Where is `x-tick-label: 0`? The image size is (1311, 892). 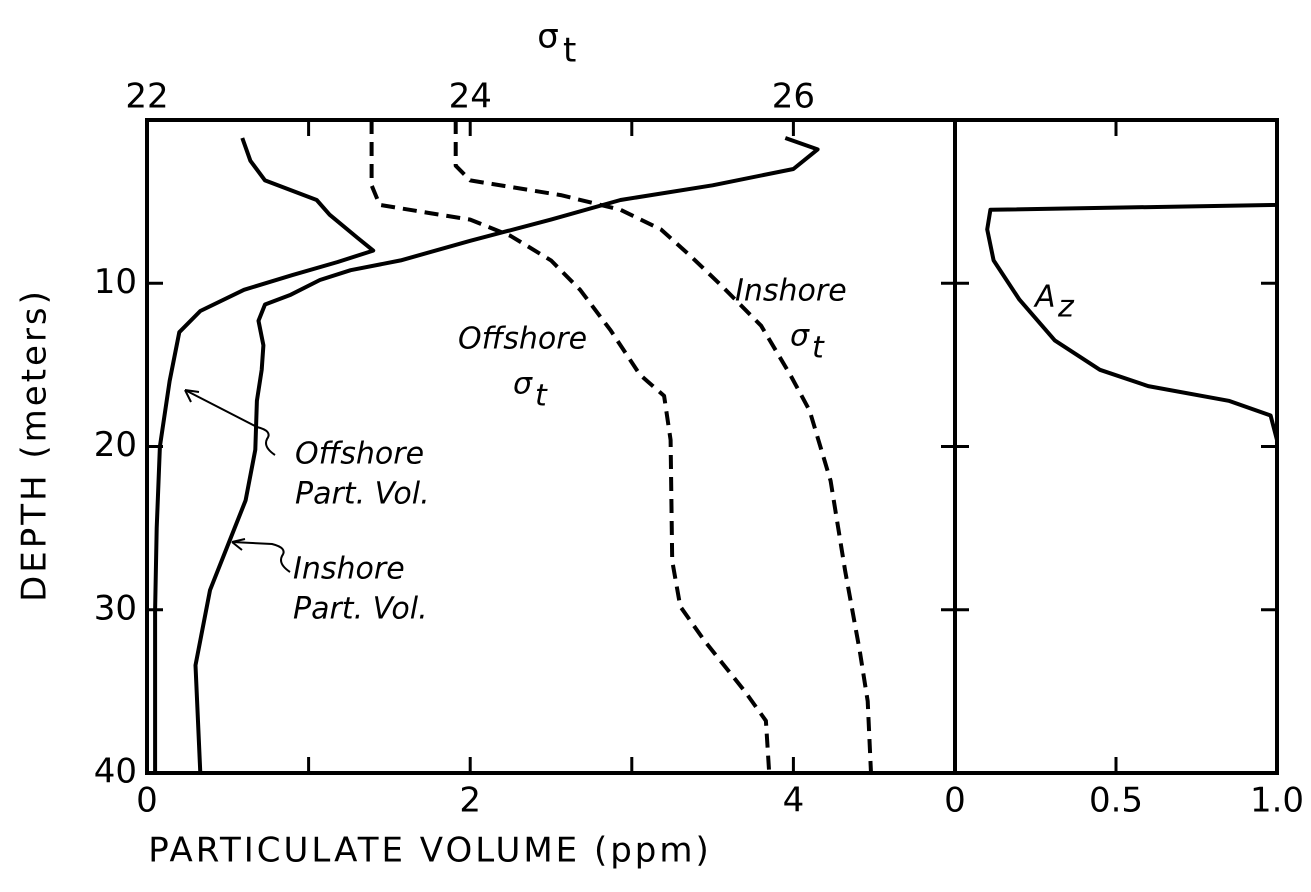 x-tick-label: 0 is located at coordinates (147, 801).